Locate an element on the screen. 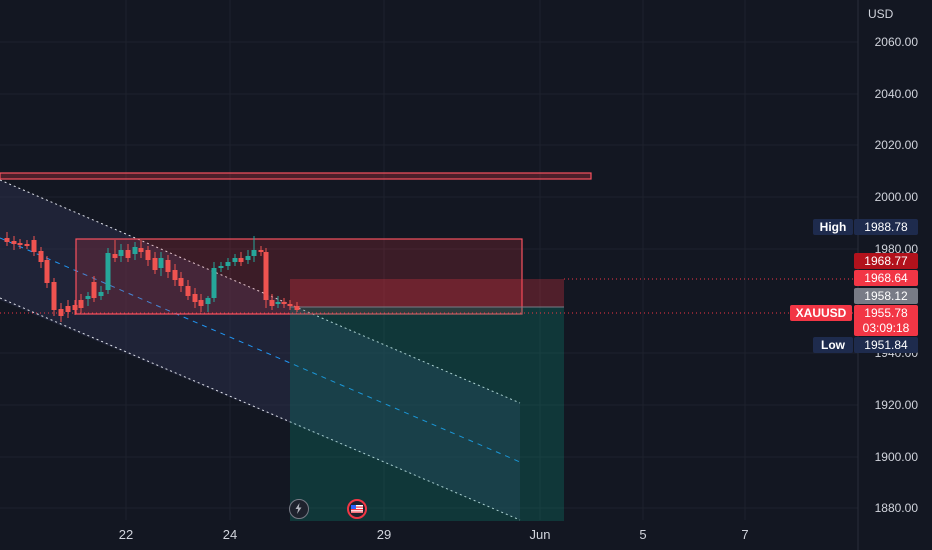  lightning-icon is located at coordinates (299, 509).